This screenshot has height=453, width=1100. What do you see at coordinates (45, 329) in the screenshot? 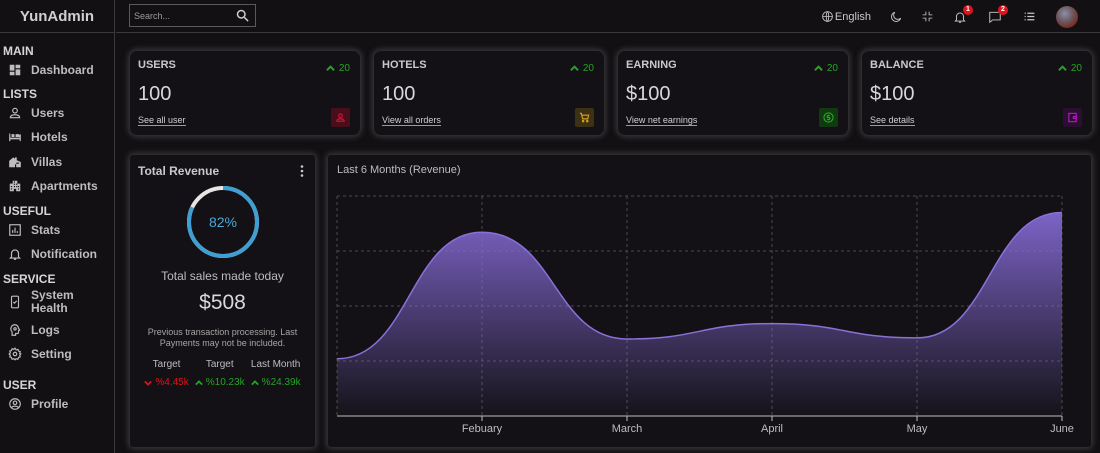
I see `sidebar-item-label: Logs` at bounding box center [45, 329].